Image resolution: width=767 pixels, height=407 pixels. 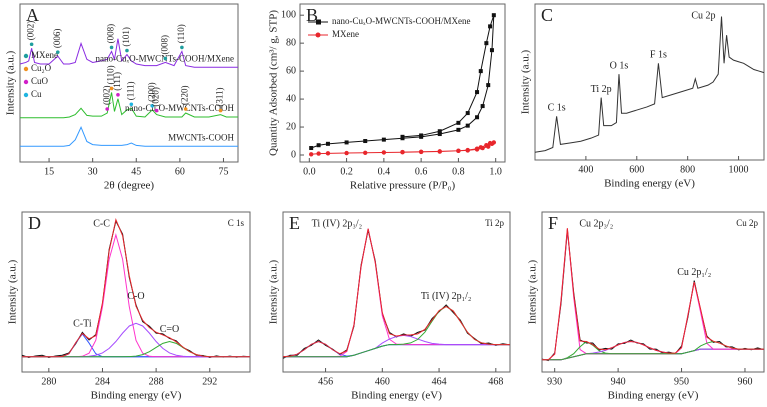 I want to click on annotation: C 1s, so click(x=557, y=108).